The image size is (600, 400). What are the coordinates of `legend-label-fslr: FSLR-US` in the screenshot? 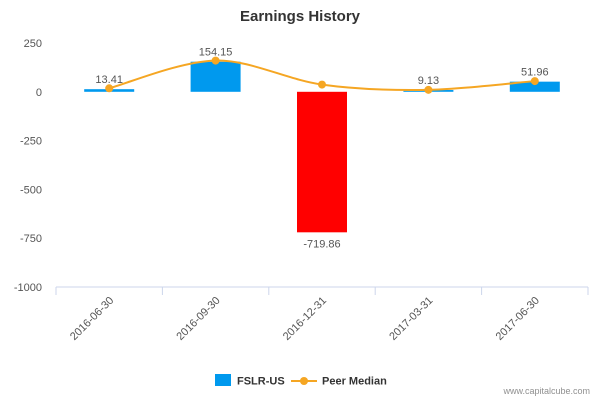 It's located at (261, 382).